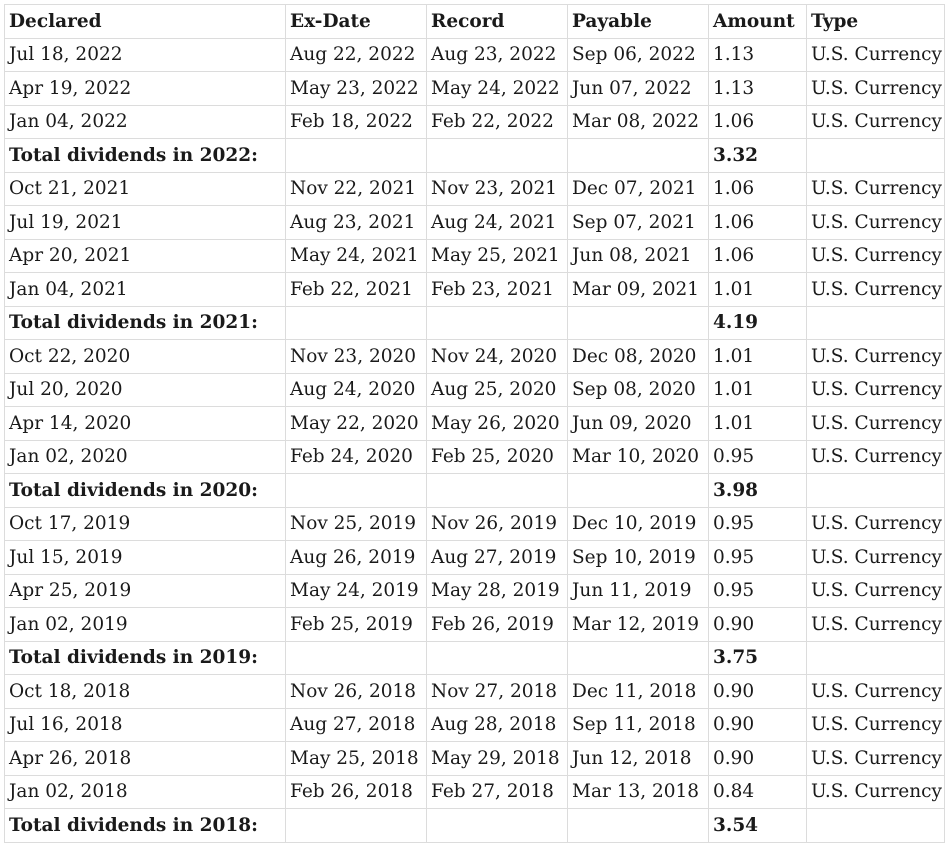  I want to click on record-cell: Nov 27, 2018, so click(497, 691).